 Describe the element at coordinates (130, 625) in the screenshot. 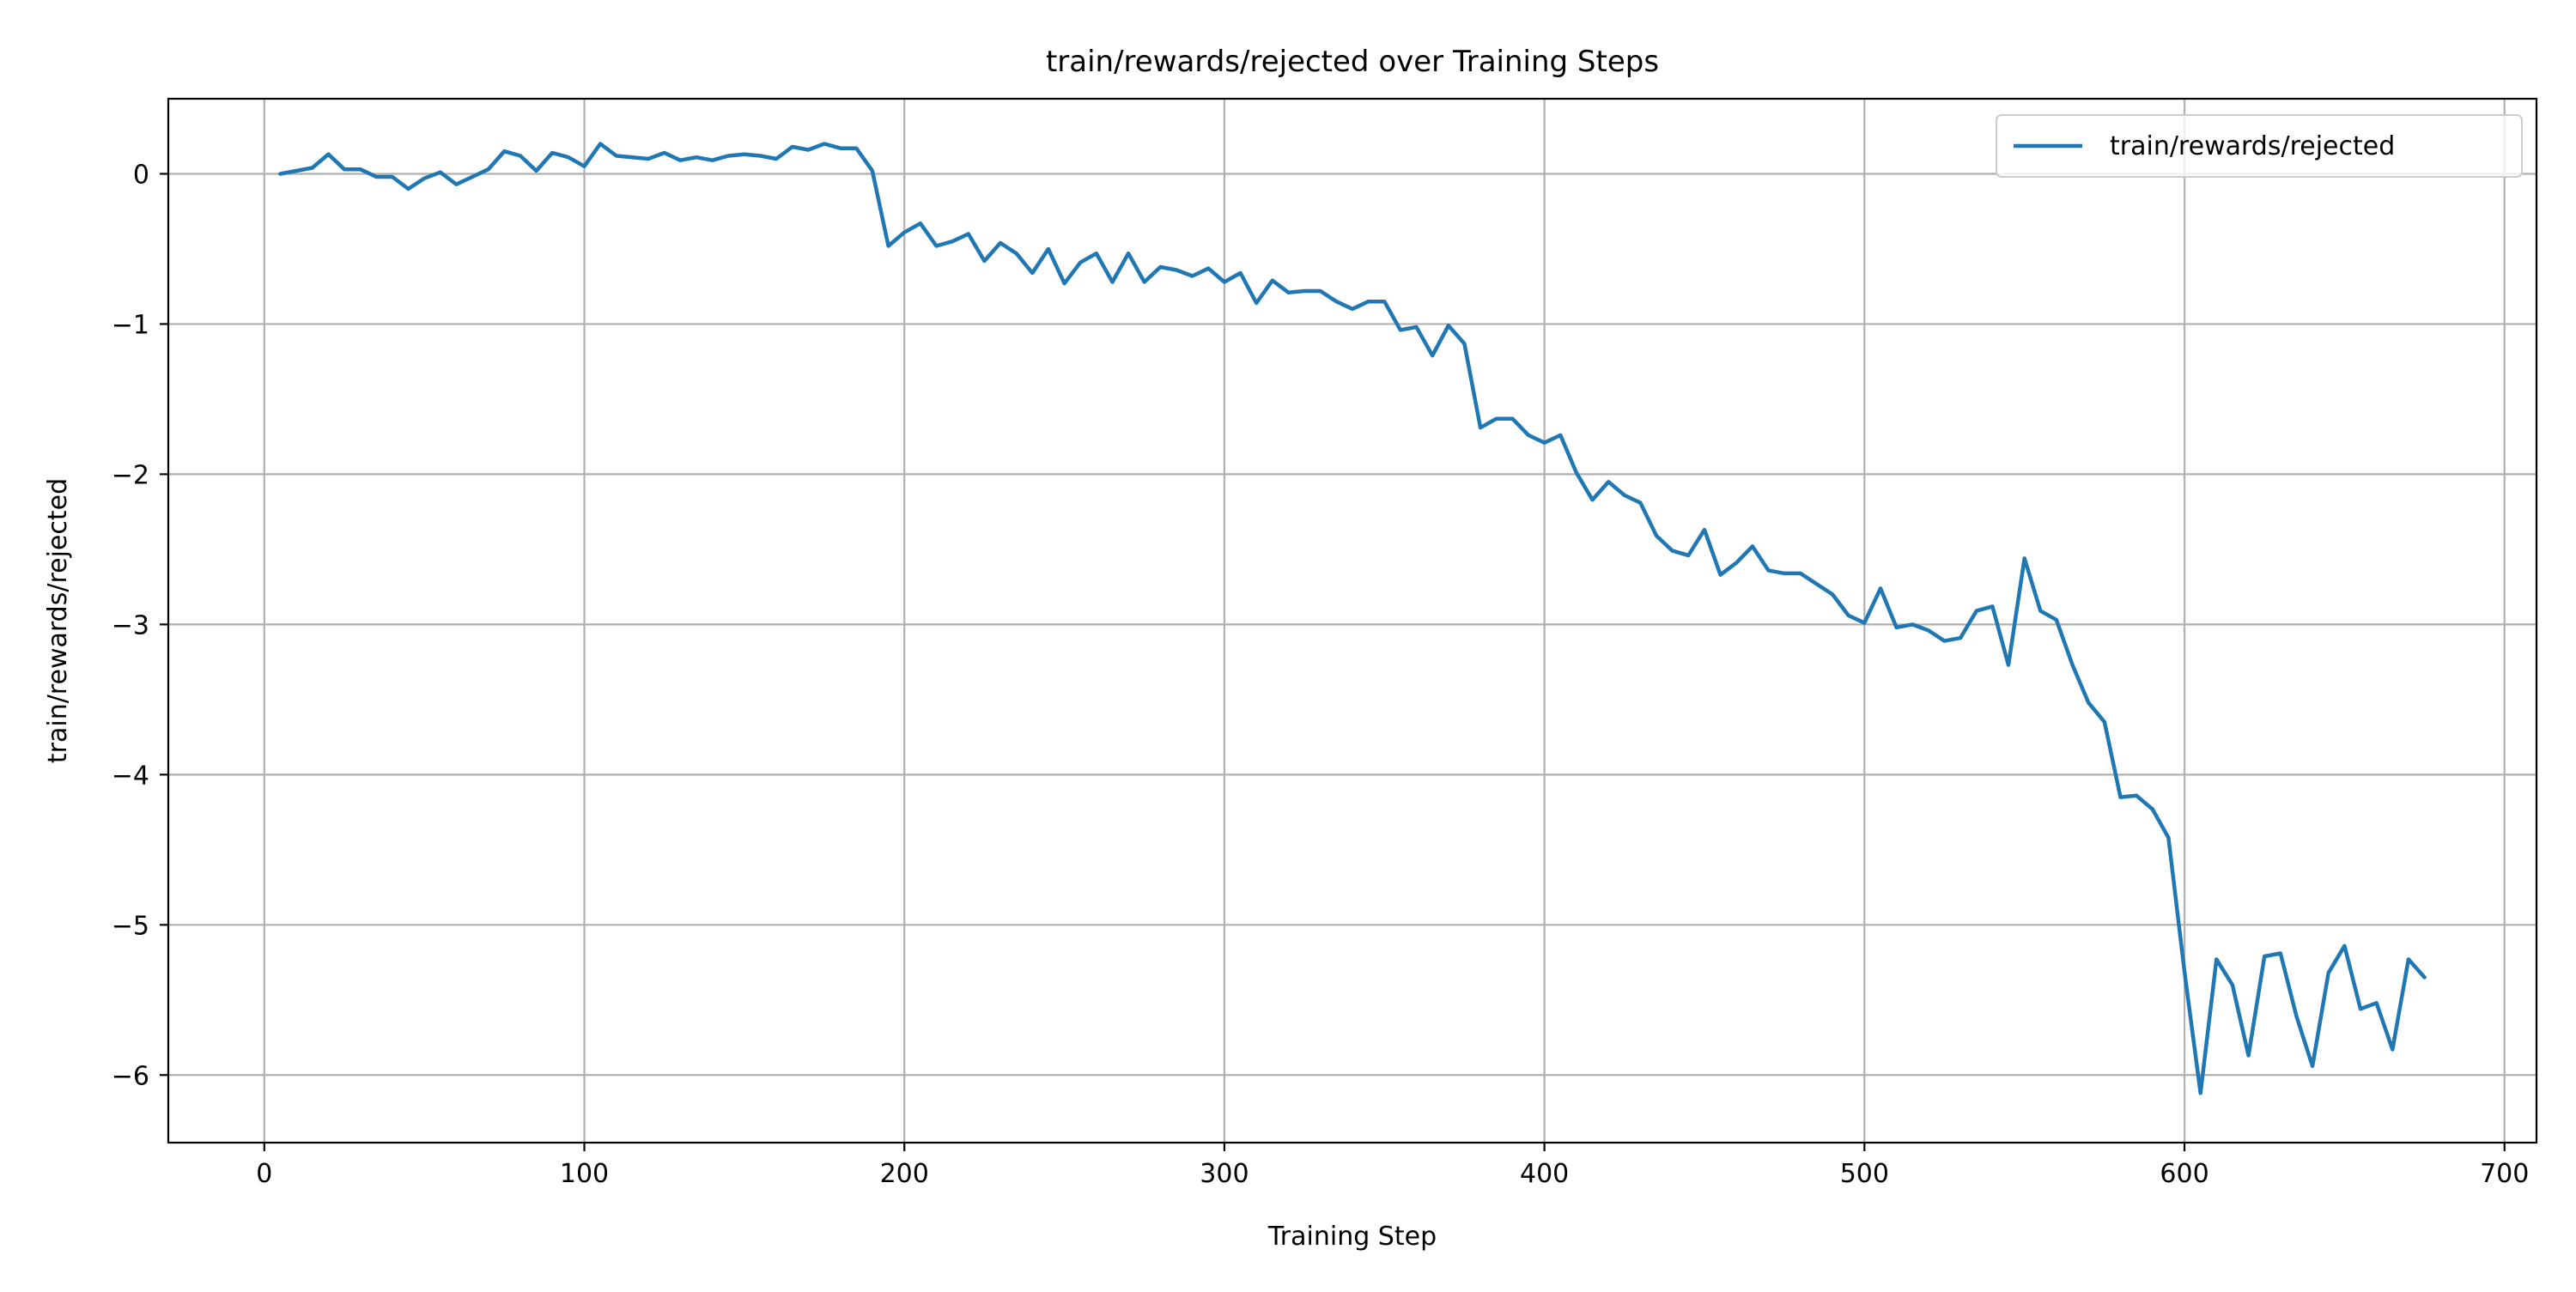

I see `y-tick-label: −3` at that location.